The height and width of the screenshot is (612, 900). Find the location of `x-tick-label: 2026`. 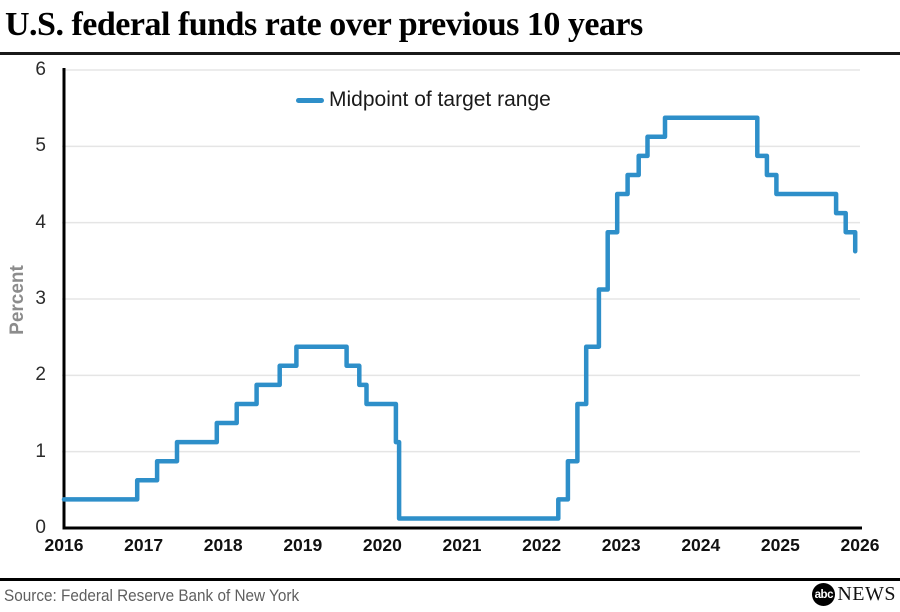

x-tick-label: 2026 is located at coordinates (860, 545).